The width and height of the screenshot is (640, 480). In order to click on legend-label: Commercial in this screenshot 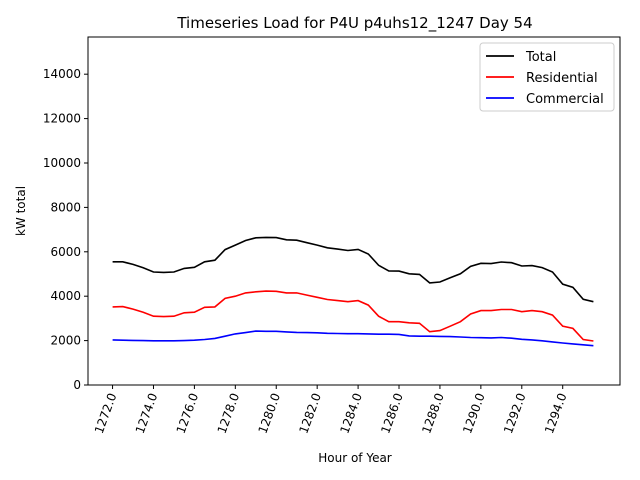, I will do `click(565, 99)`.